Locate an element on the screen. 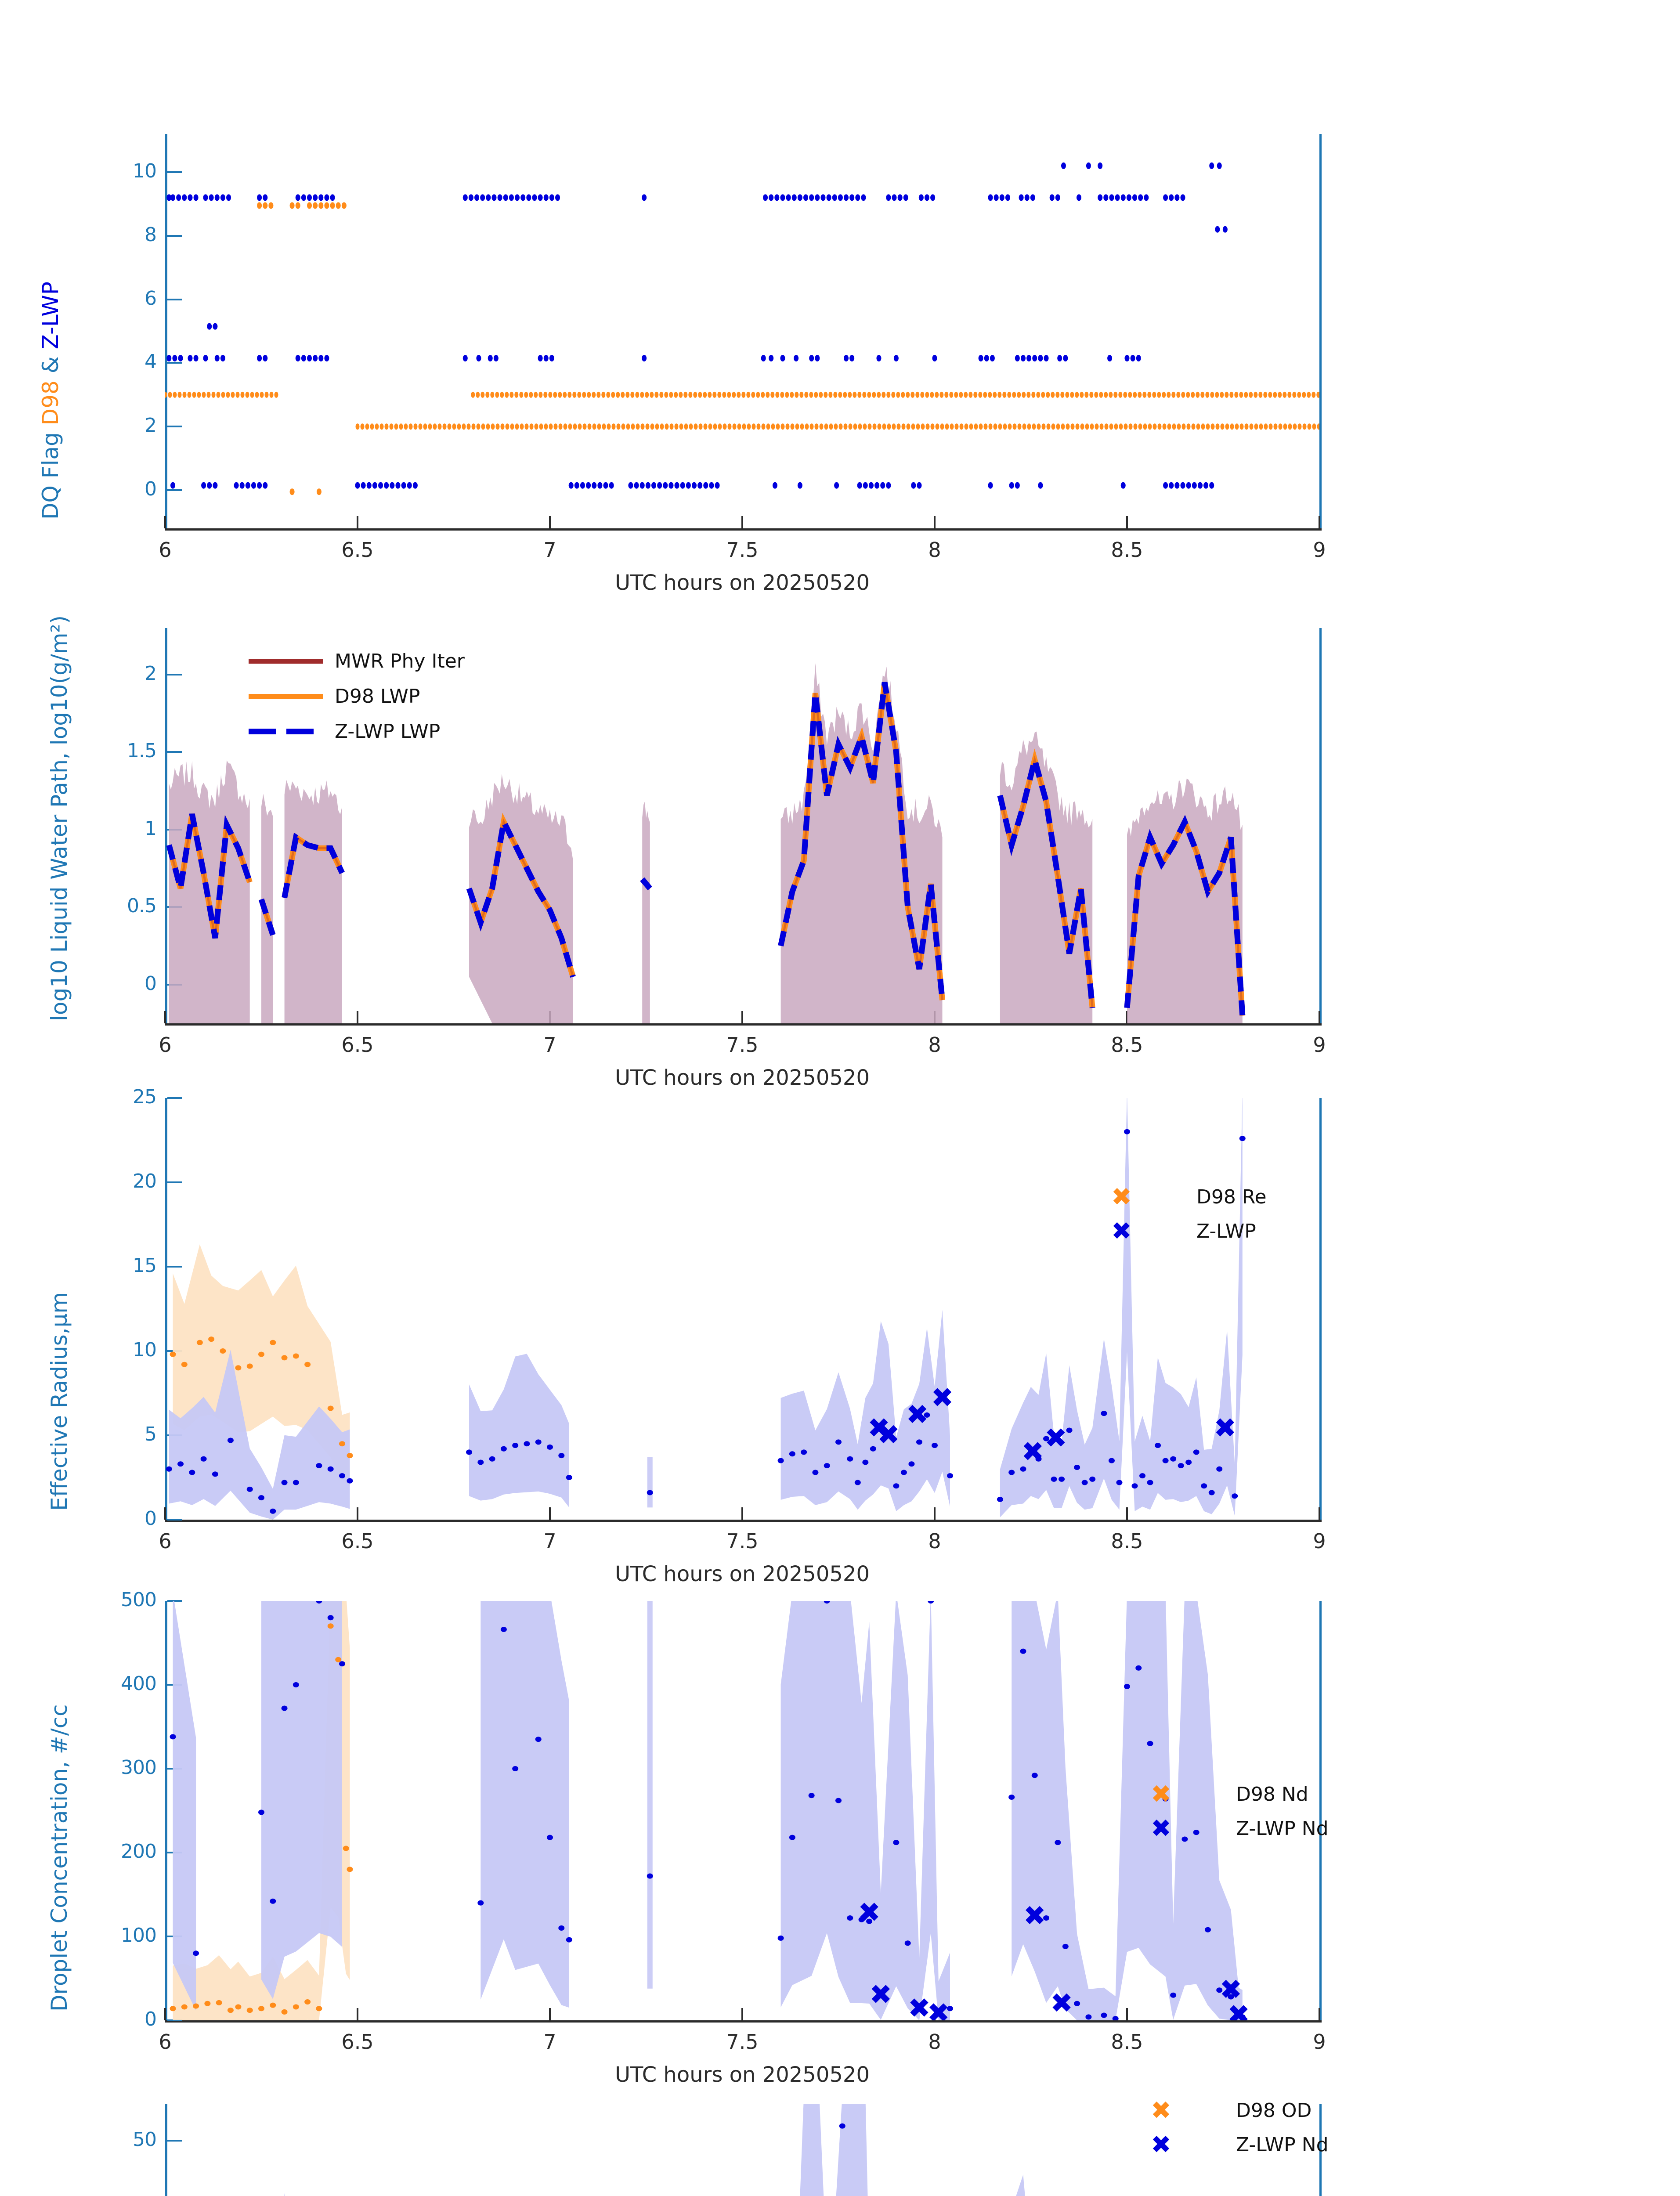  series-z-lwp-re-highlighted: ✖✖✖✖✖ ✖ ✖ is located at coordinates (1052, 1425).